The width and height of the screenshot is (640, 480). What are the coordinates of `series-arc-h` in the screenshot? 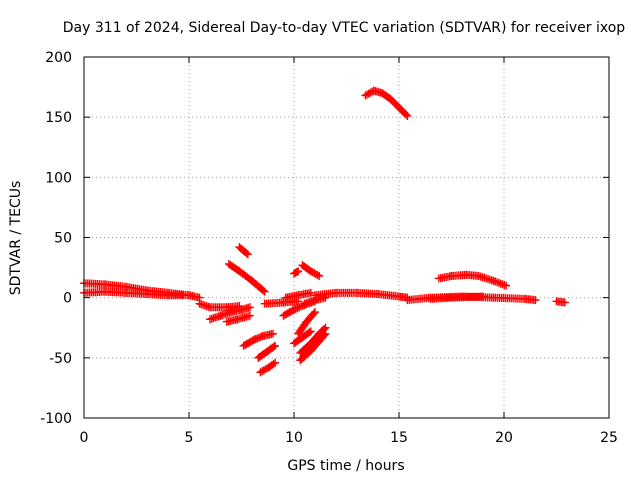 It's located at (258, 339).